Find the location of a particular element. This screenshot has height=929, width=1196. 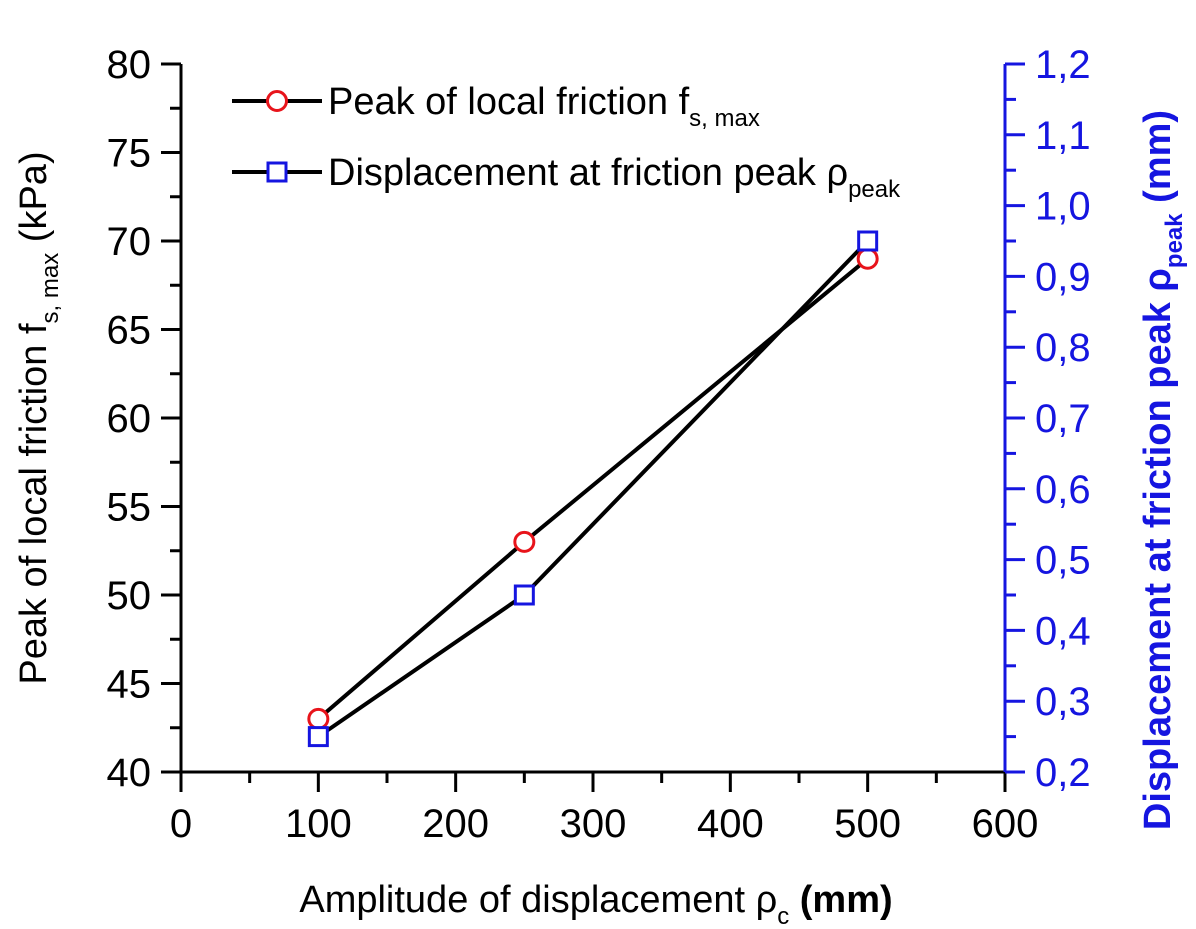

x-tick-label: 300 is located at coordinates (593, 824).